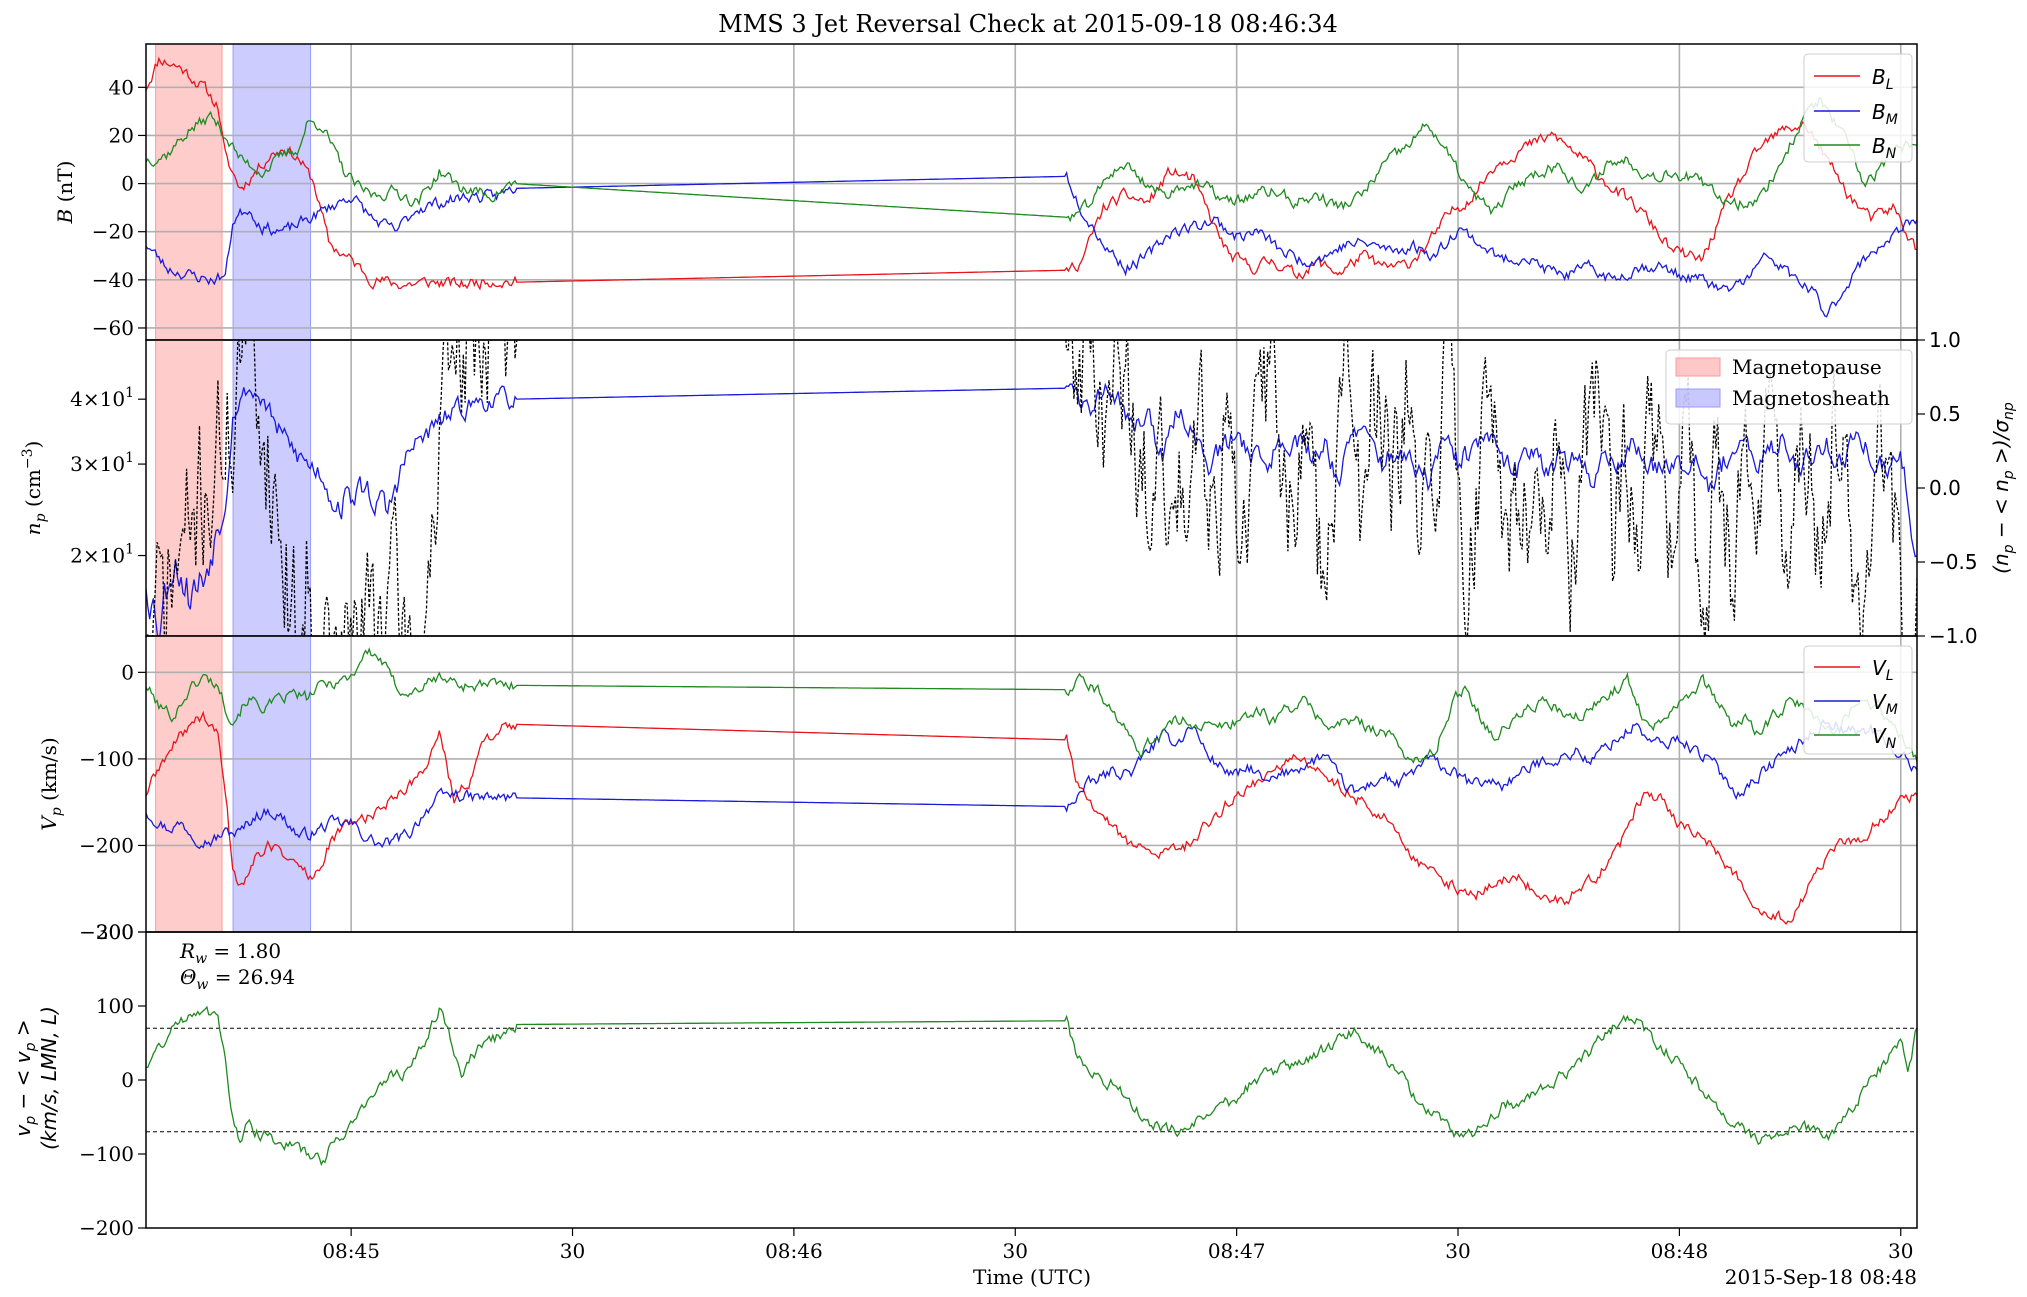 This screenshot has height=1297, width=2027. I want to click on p0-region-magnetopause, so click(189, 192).